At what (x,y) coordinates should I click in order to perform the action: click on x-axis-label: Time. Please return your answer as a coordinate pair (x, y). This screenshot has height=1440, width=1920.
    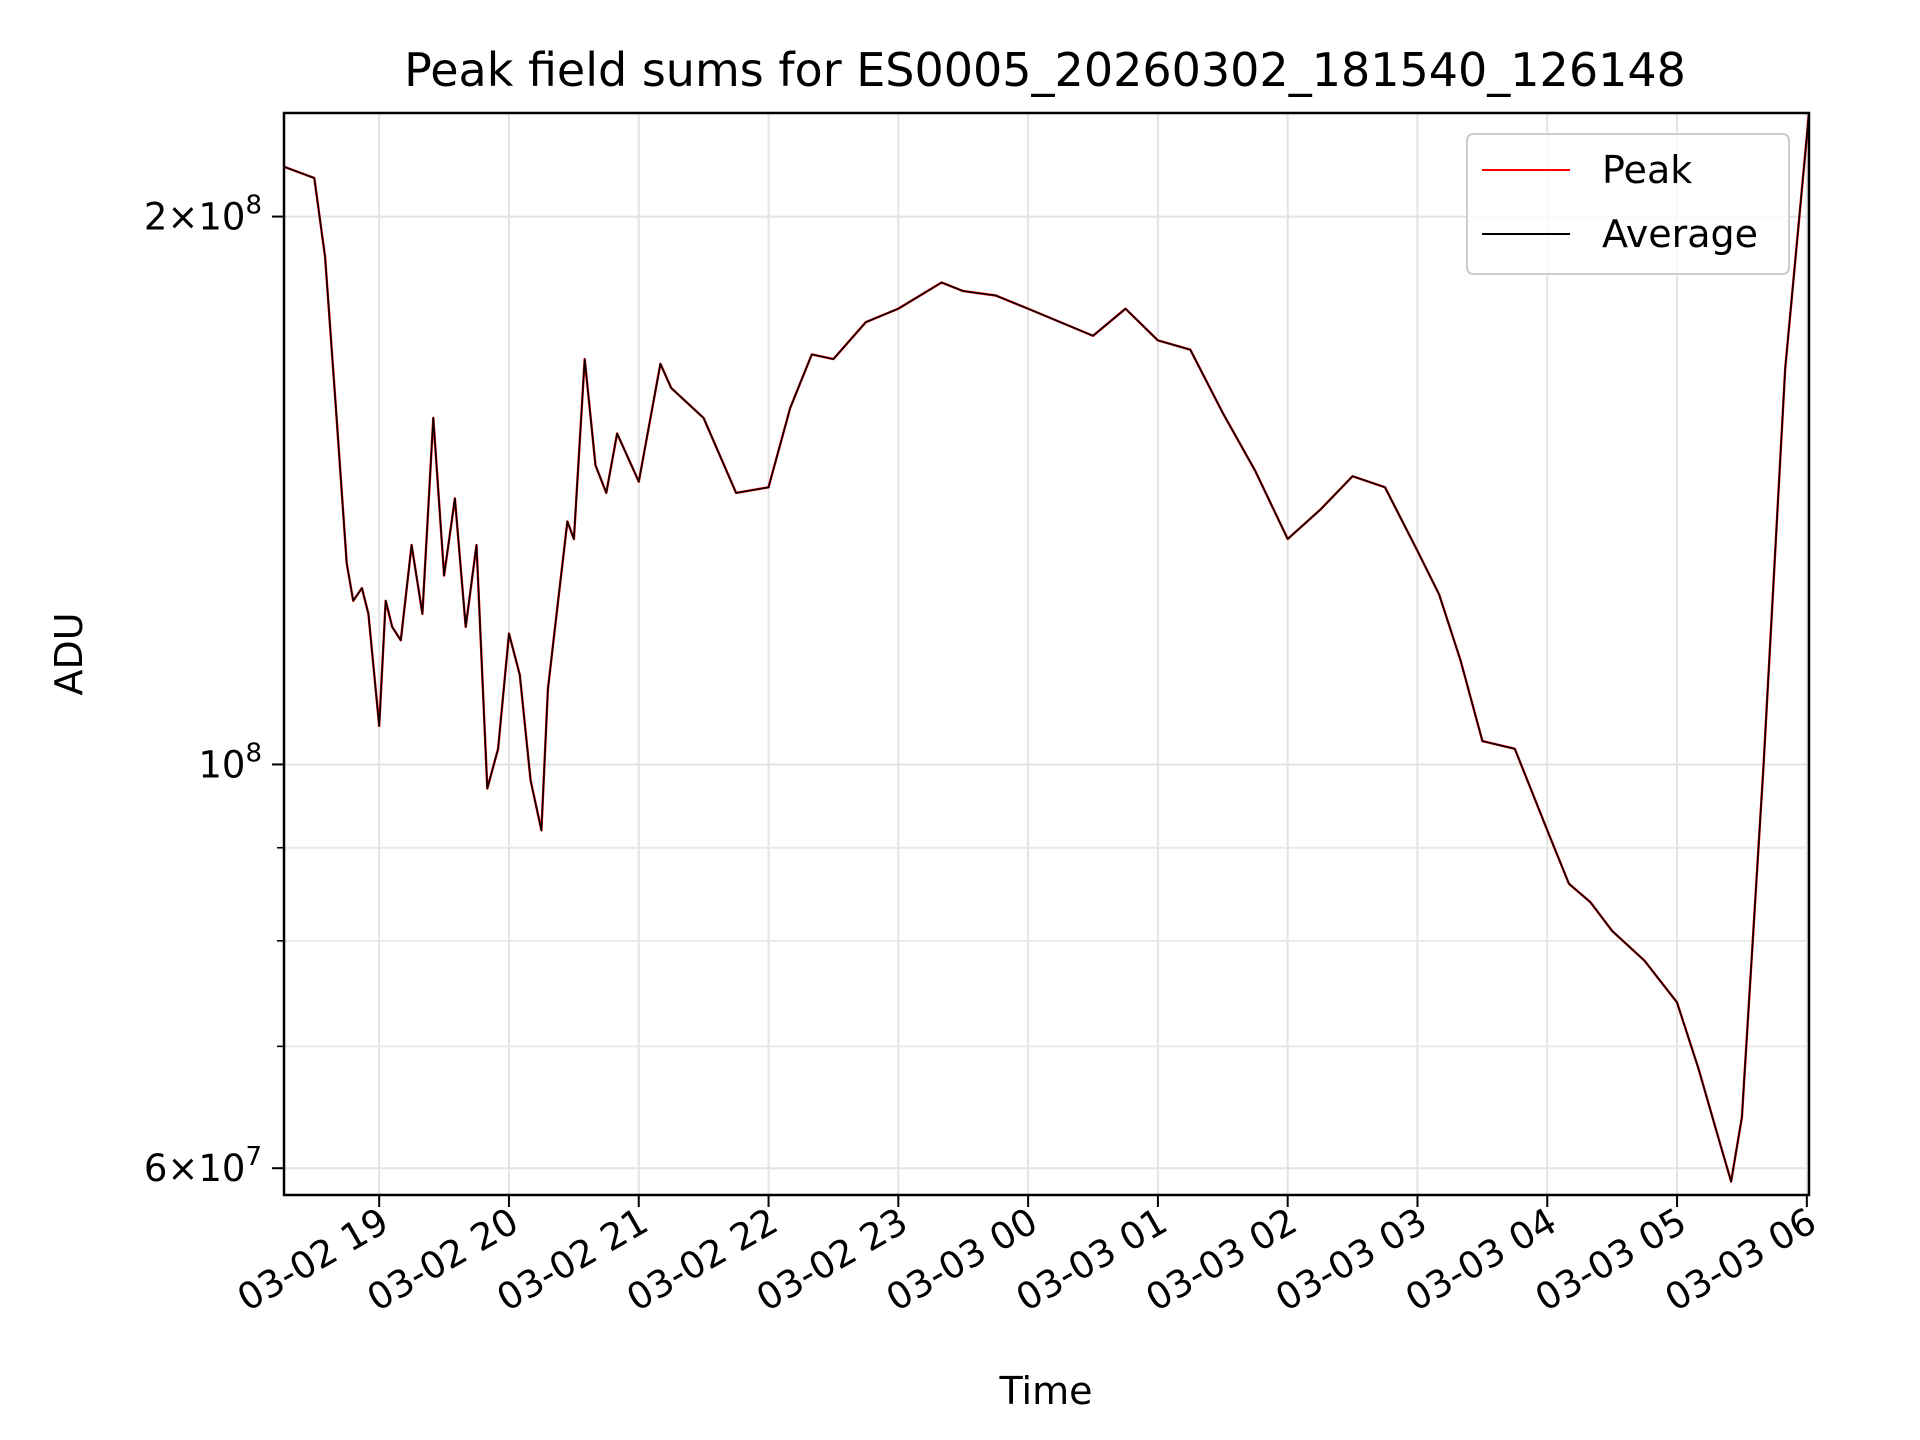
    Looking at the image, I should click on (1046, 1391).